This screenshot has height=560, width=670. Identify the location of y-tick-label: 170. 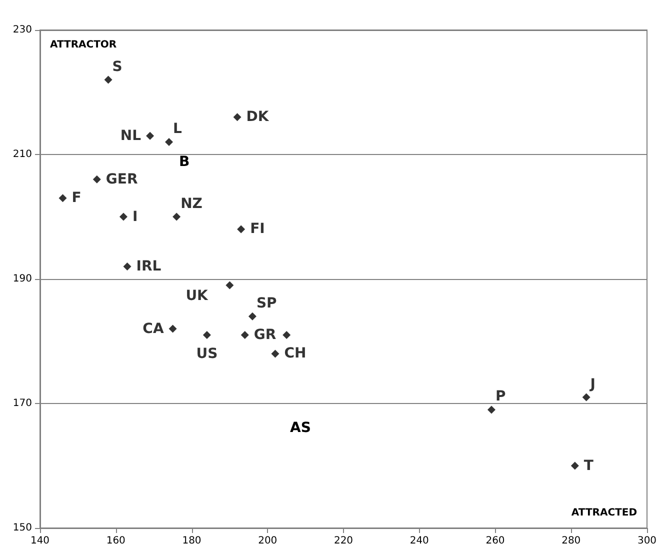
(22, 403).